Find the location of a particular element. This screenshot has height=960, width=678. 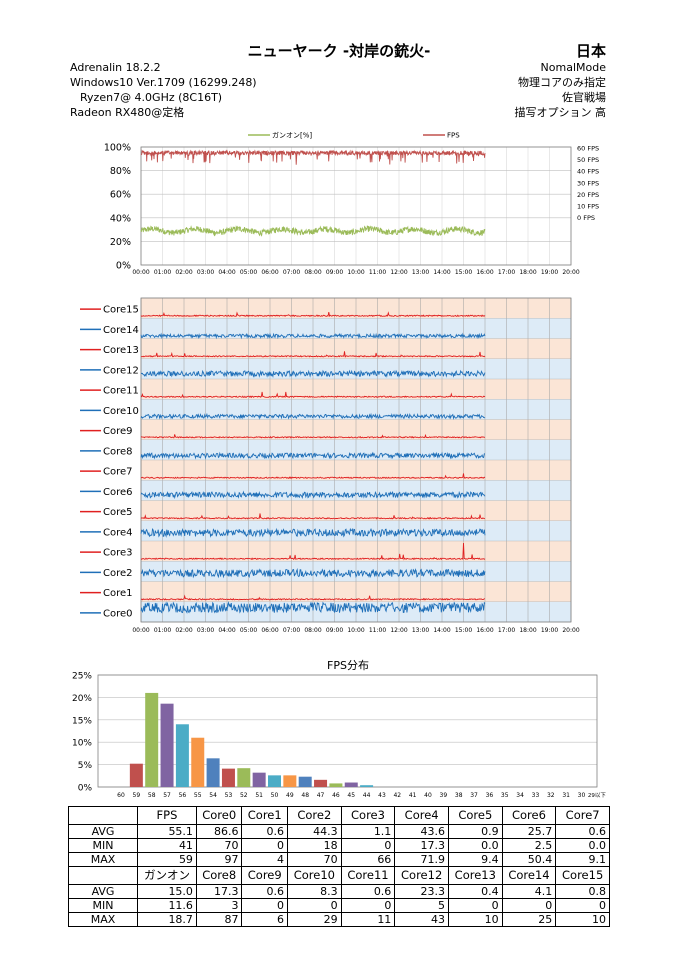

stats-value-cell: 55.1 is located at coordinates (167, 831).